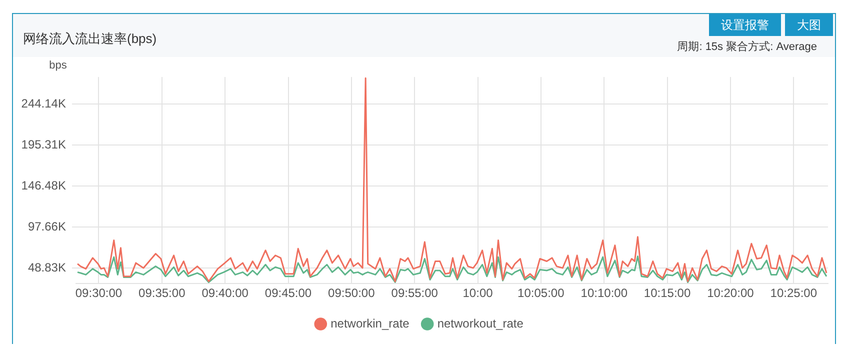 This screenshot has width=868, height=348. What do you see at coordinates (747, 47) in the screenshot?
I see `text: 周期: 15s 聚合方式: Average` at bounding box center [747, 47].